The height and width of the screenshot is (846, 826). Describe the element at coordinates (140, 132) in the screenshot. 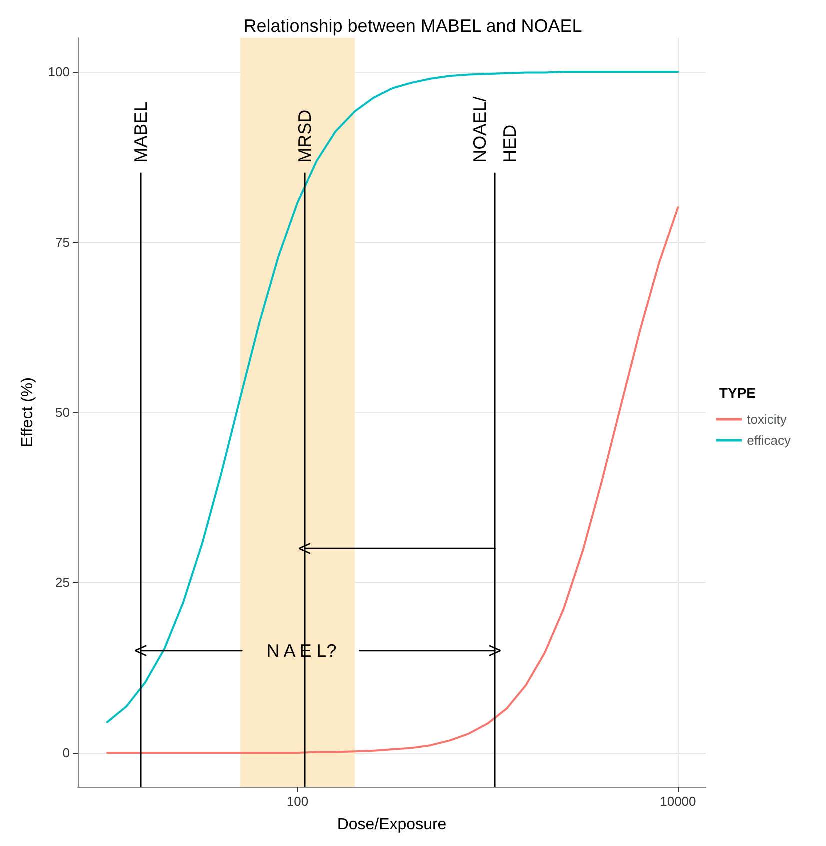

I see `ref-line-label: MABEL` at that location.